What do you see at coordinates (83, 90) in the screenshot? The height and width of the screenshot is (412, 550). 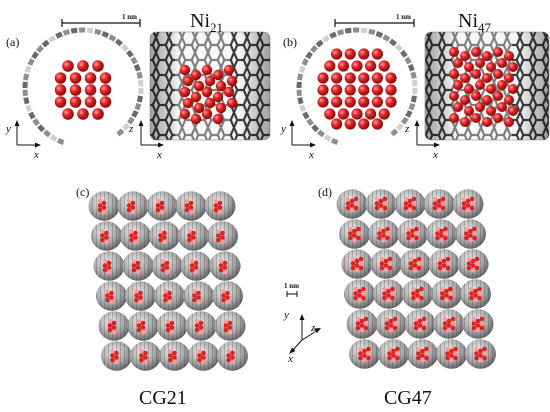 I see `ni21-cluster-cross-section` at bounding box center [83, 90].